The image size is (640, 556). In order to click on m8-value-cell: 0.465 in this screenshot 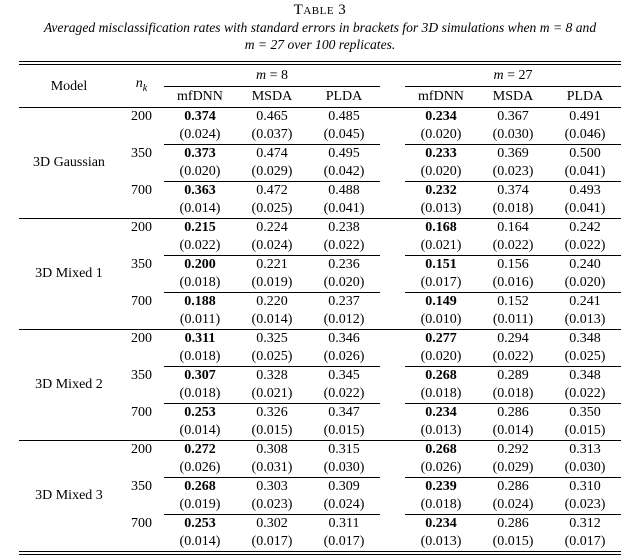, I will do `click(272, 116)`.